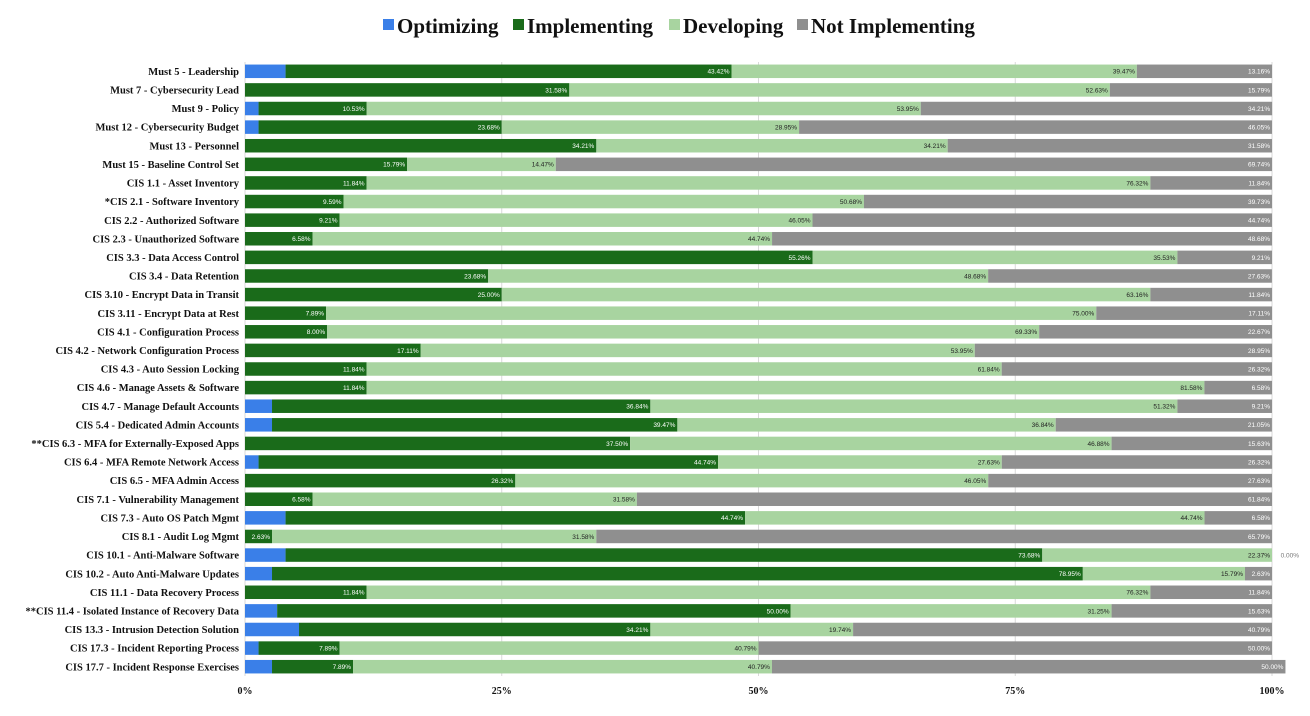 This screenshot has width=1310, height=716. What do you see at coordinates (1124, 72) in the screenshot?
I see `data-label-developing: 39.47%` at bounding box center [1124, 72].